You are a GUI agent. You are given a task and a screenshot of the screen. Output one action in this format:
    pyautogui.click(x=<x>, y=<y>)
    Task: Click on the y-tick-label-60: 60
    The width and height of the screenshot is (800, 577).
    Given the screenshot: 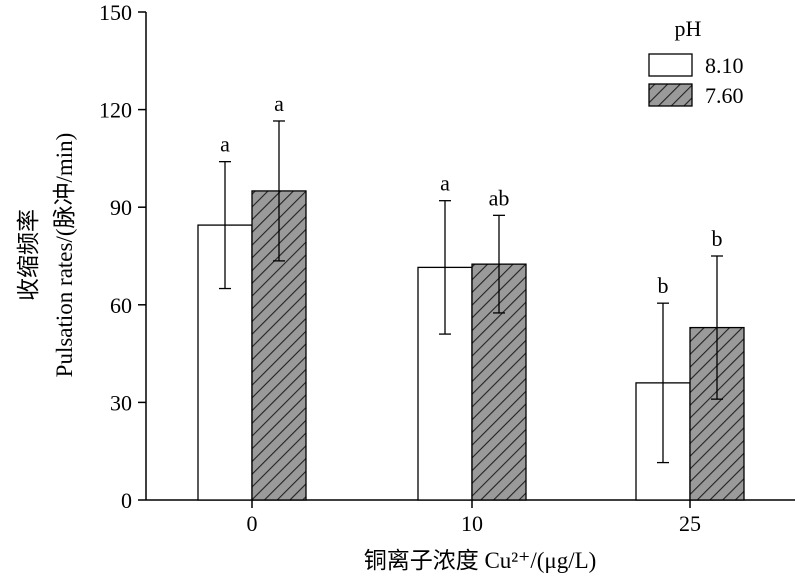 What is the action you would take?
    pyautogui.click(x=121, y=305)
    